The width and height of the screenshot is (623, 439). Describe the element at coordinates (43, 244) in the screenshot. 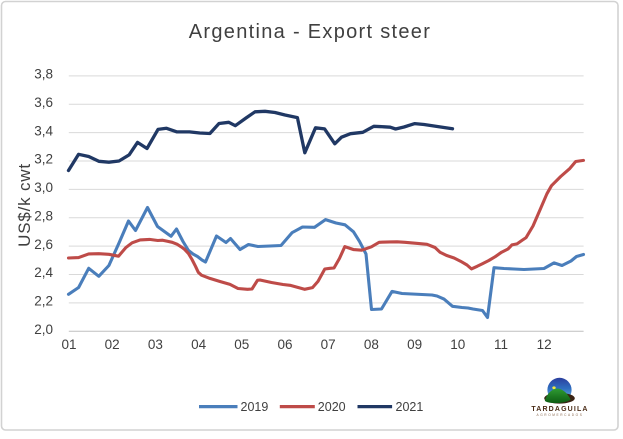

I see `svg-text: 2,6` at that location.